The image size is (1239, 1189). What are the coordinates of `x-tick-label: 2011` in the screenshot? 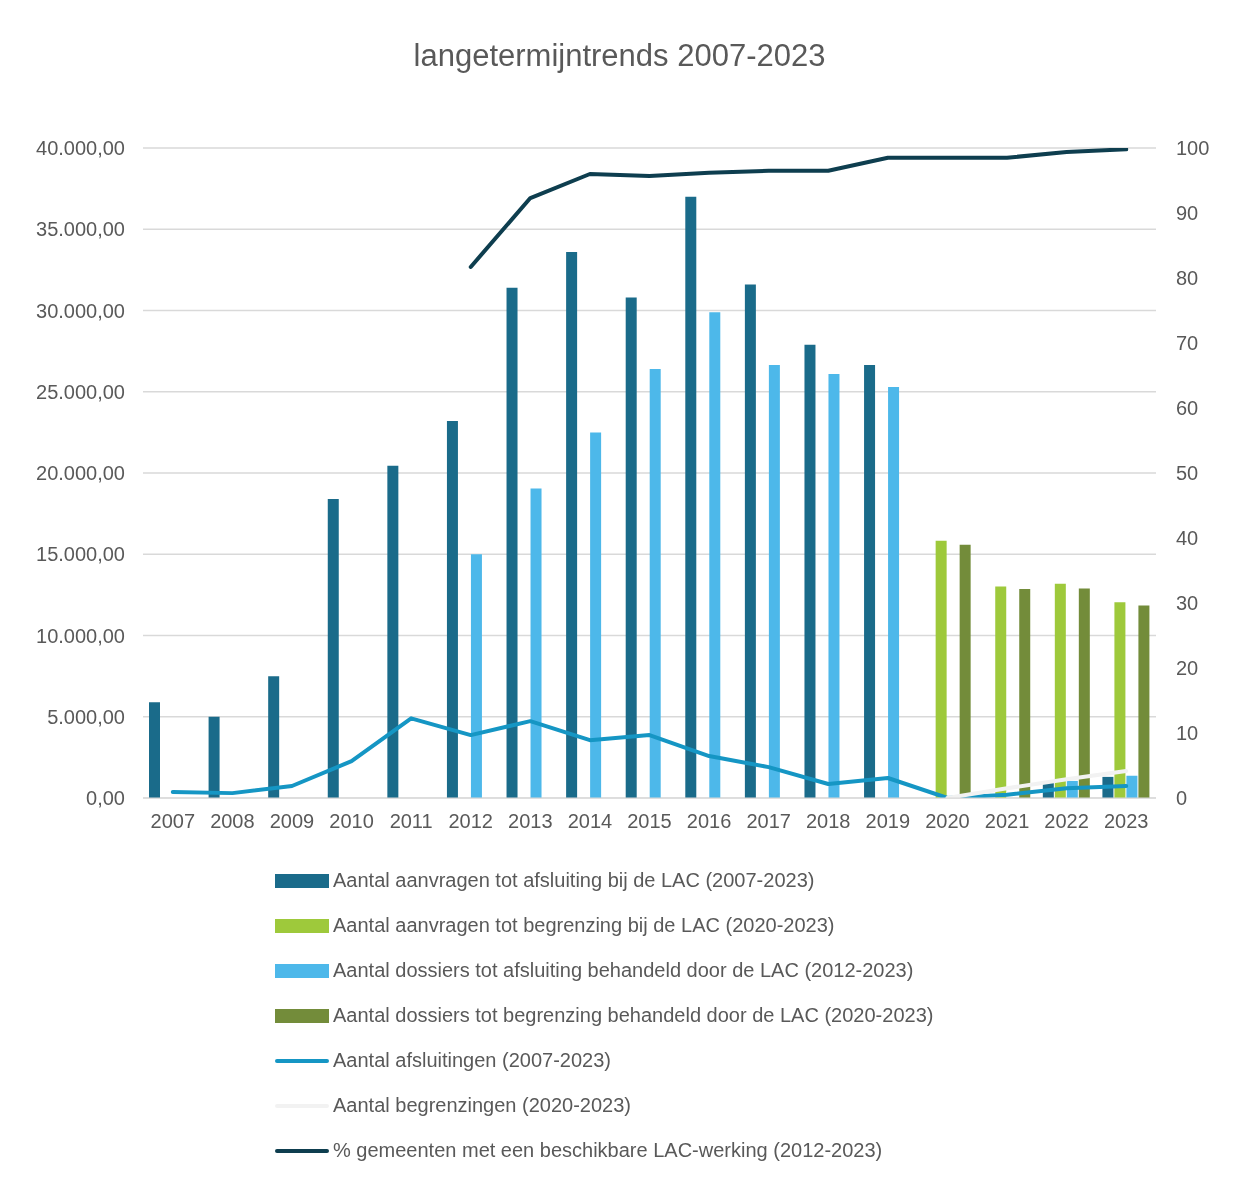 It's located at (411, 821).